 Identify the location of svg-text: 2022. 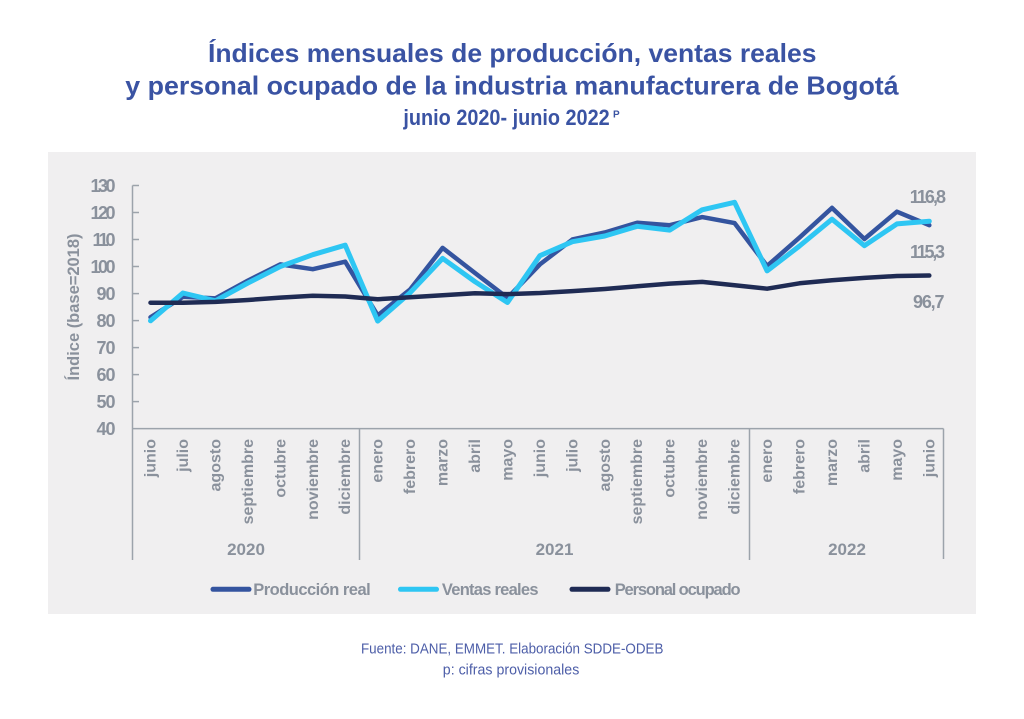
(847, 549).